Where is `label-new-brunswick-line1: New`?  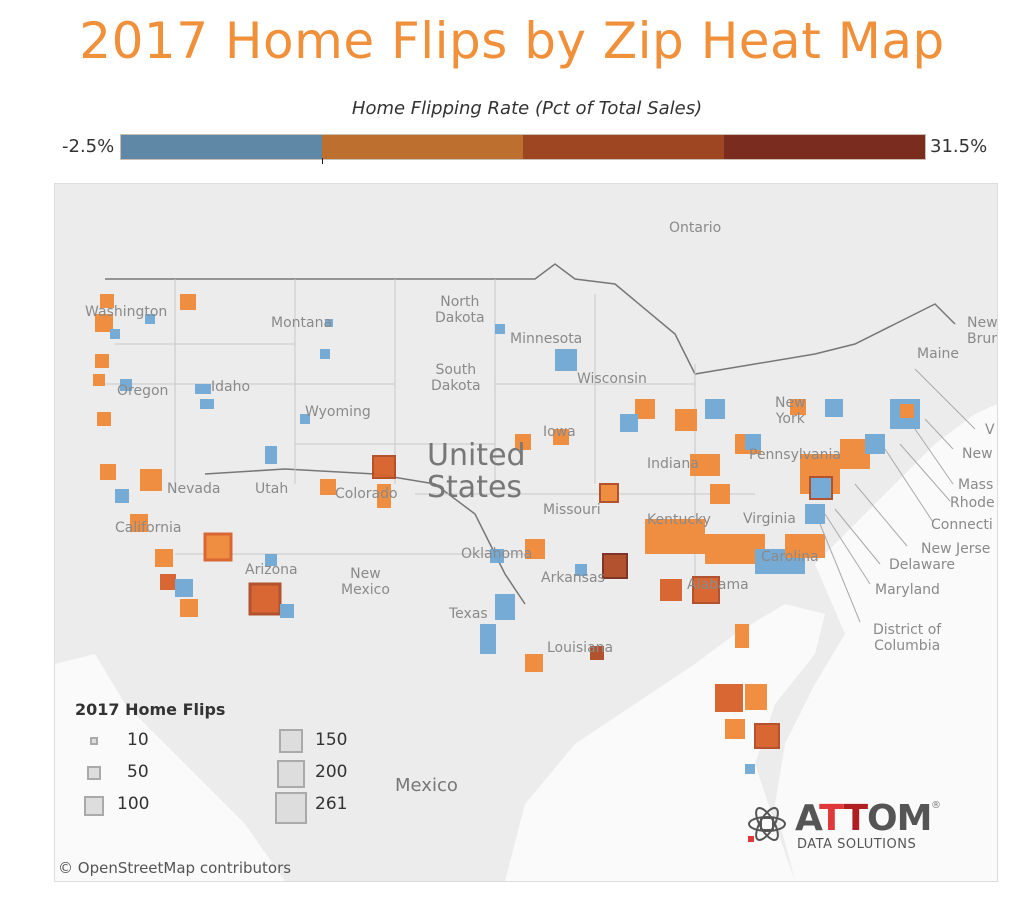
label-new-brunswick-line1: New is located at coordinates (982, 323).